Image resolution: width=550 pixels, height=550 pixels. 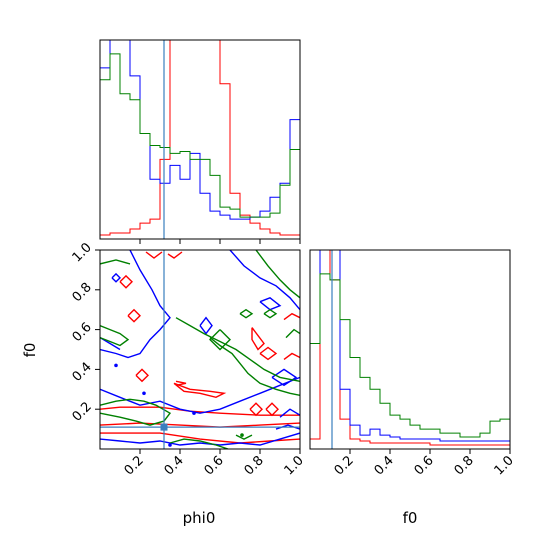 What do you see at coordinates (82, 372) in the screenshot?
I see `y-tick-label-f0: 0.4` at bounding box center [82, 372].